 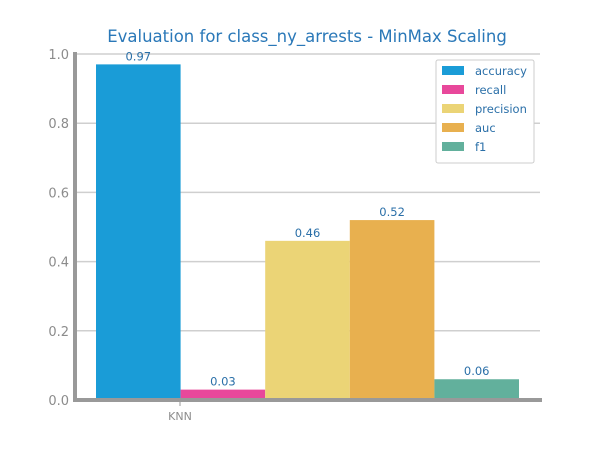 I want to click on bar-accuracy, so click(x=138, y=232).